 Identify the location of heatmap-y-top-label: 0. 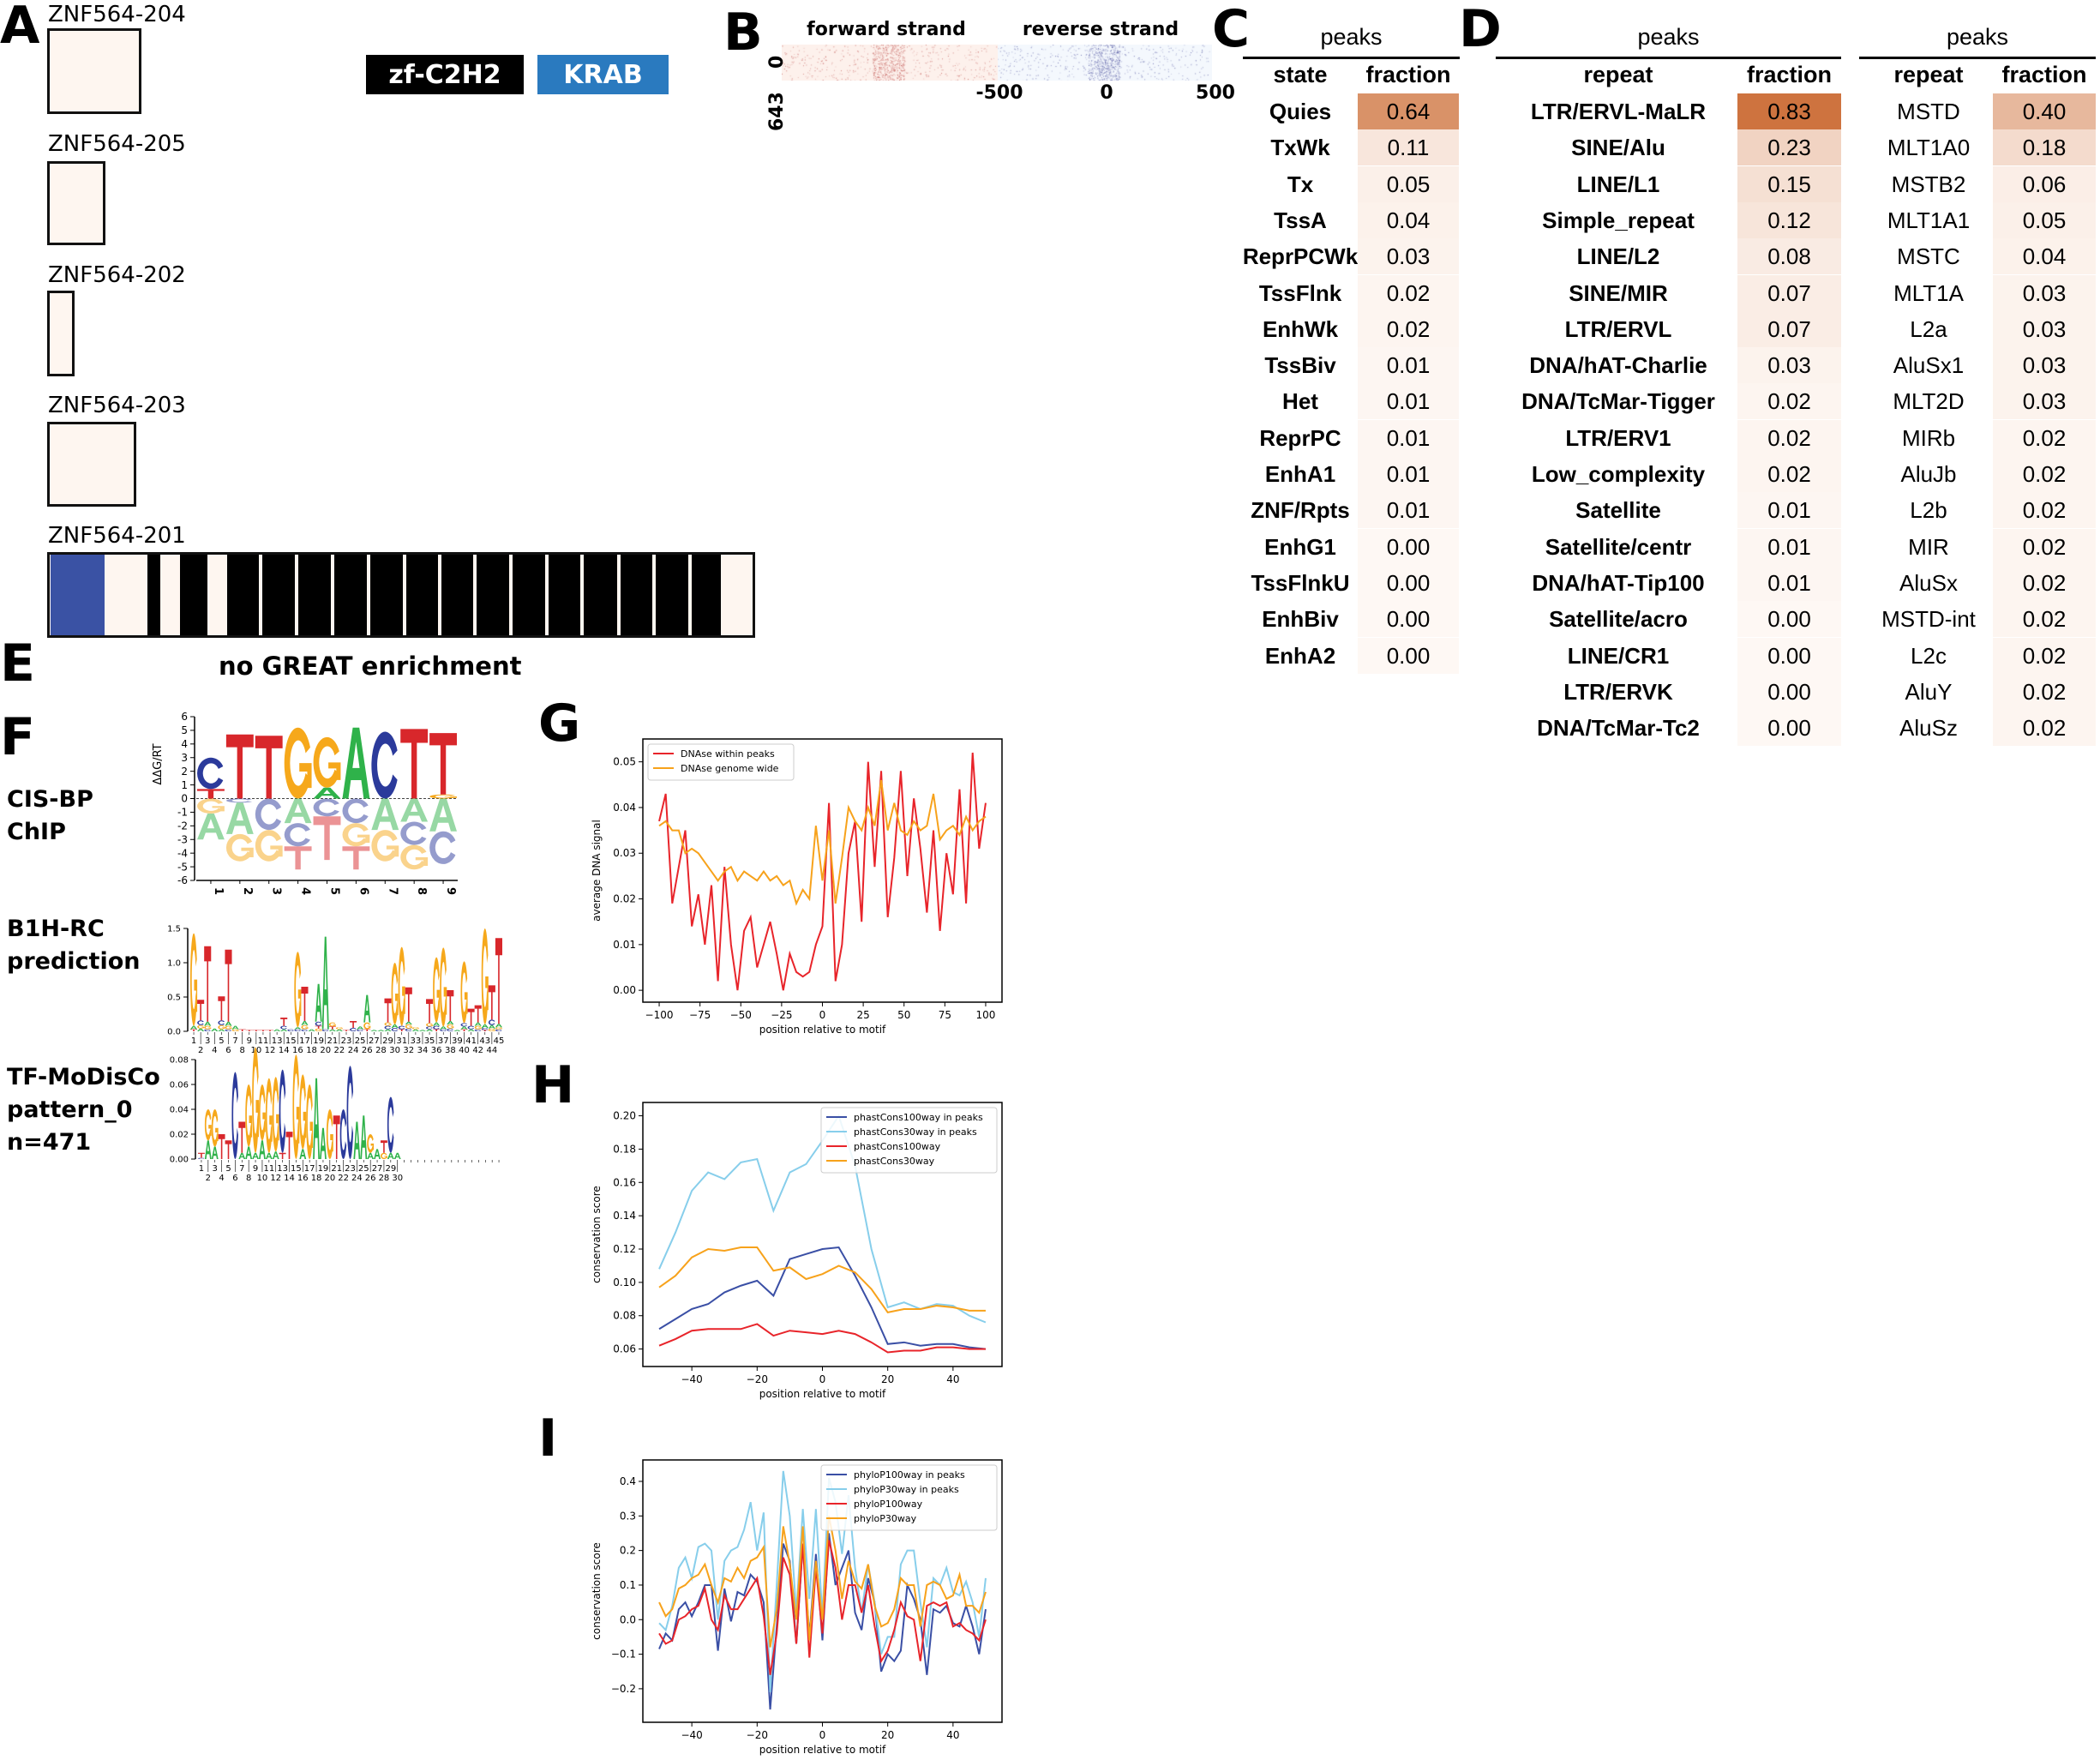
(777, 62).